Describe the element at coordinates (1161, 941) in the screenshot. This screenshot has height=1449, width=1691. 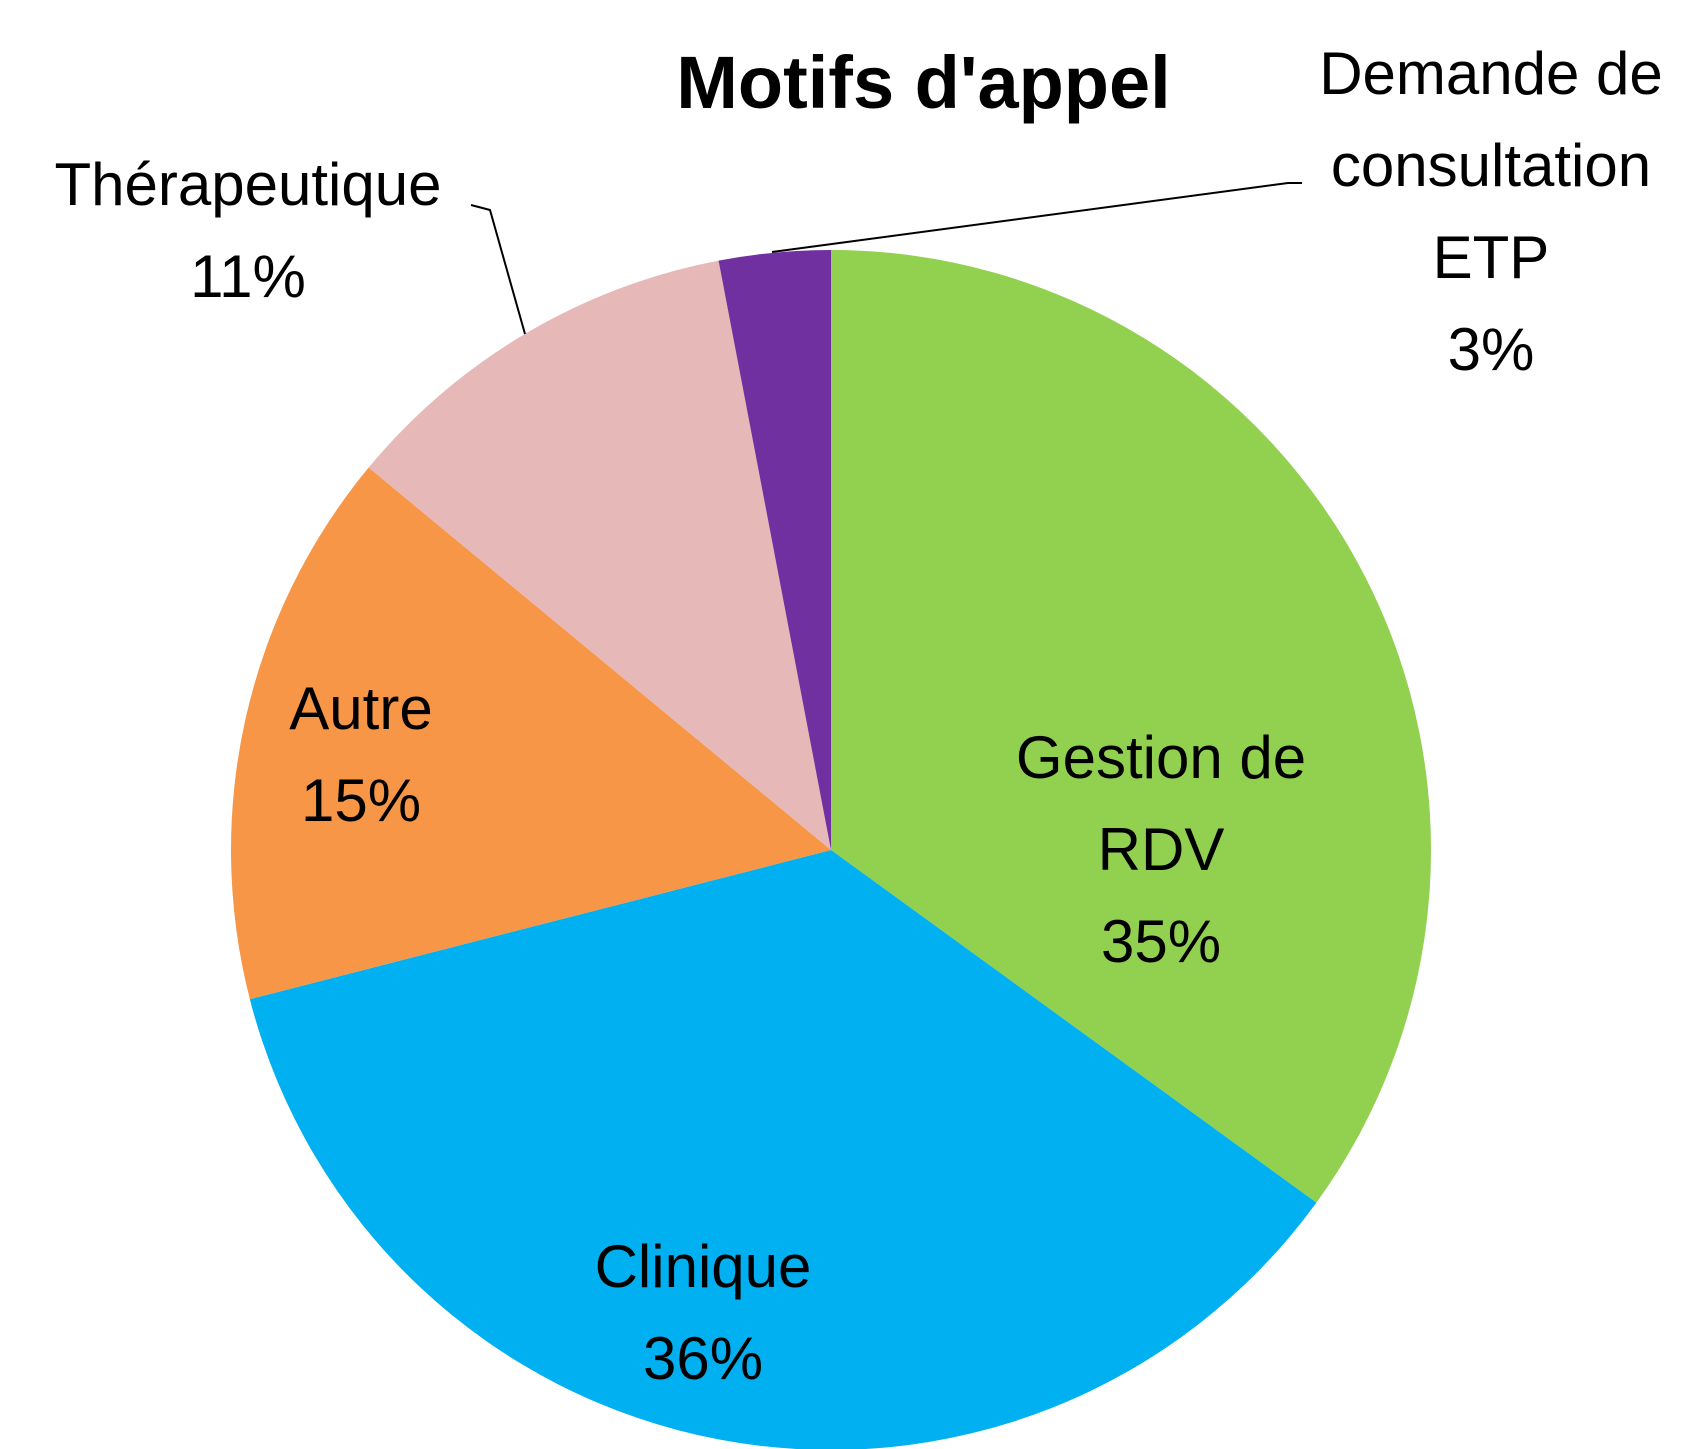
I see `value-label: 35%` at that location.